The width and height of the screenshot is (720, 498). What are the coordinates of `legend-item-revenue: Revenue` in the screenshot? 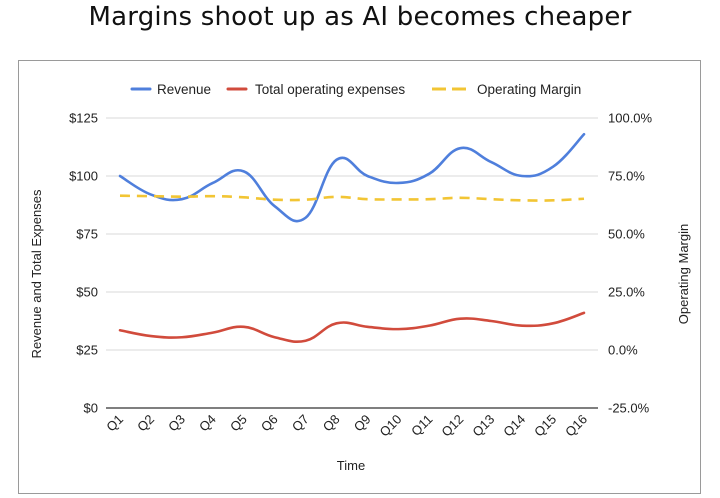 It's located at (170, 89).